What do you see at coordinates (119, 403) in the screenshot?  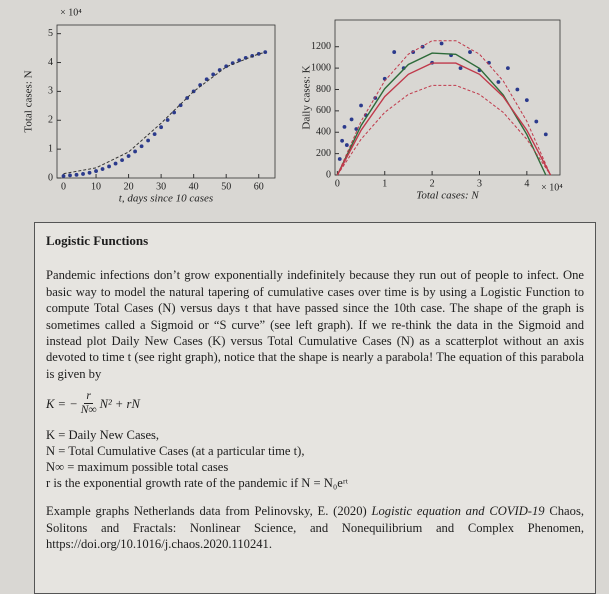 I see `eq-rhs: N² + rN` at bounding box center [119, 403].